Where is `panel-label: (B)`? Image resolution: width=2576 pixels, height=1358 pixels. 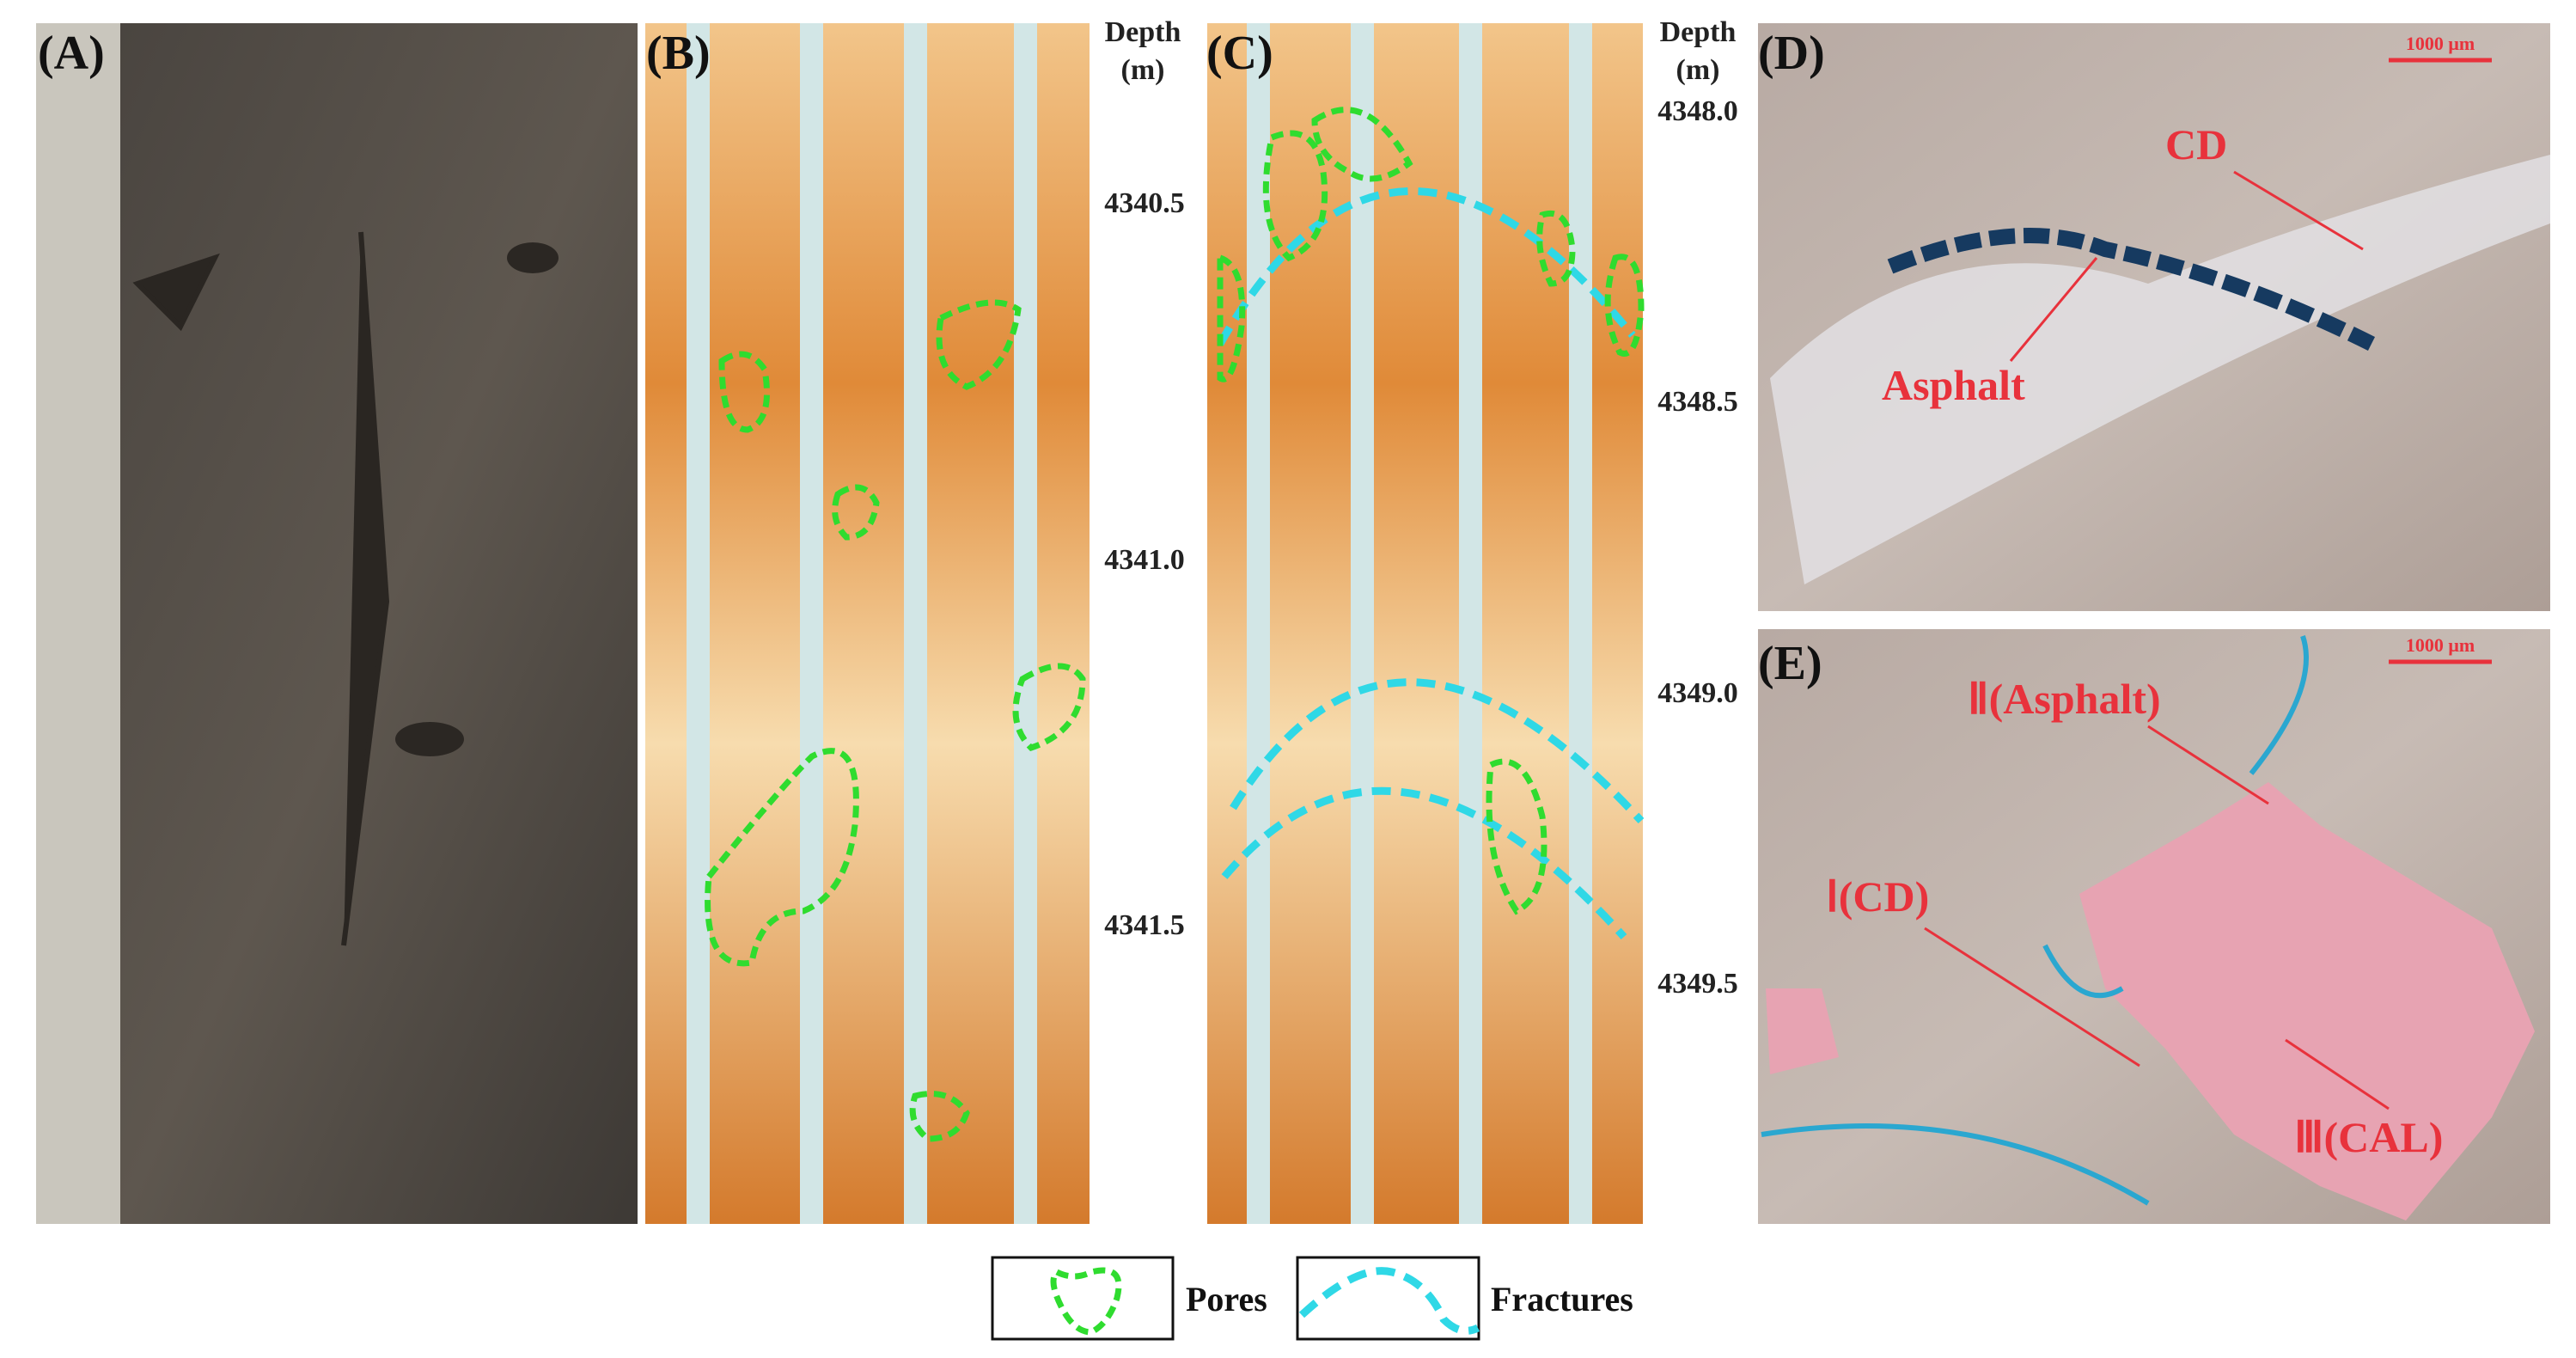
panel-label: (B) is located at coordinates (678, 54).